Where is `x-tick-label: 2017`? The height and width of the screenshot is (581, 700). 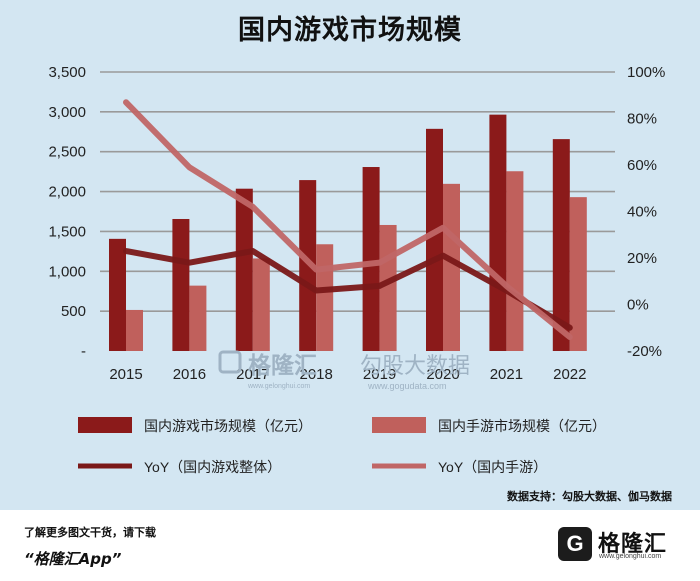 x-tick-label: 2017 is located at coordinates (252, 374).